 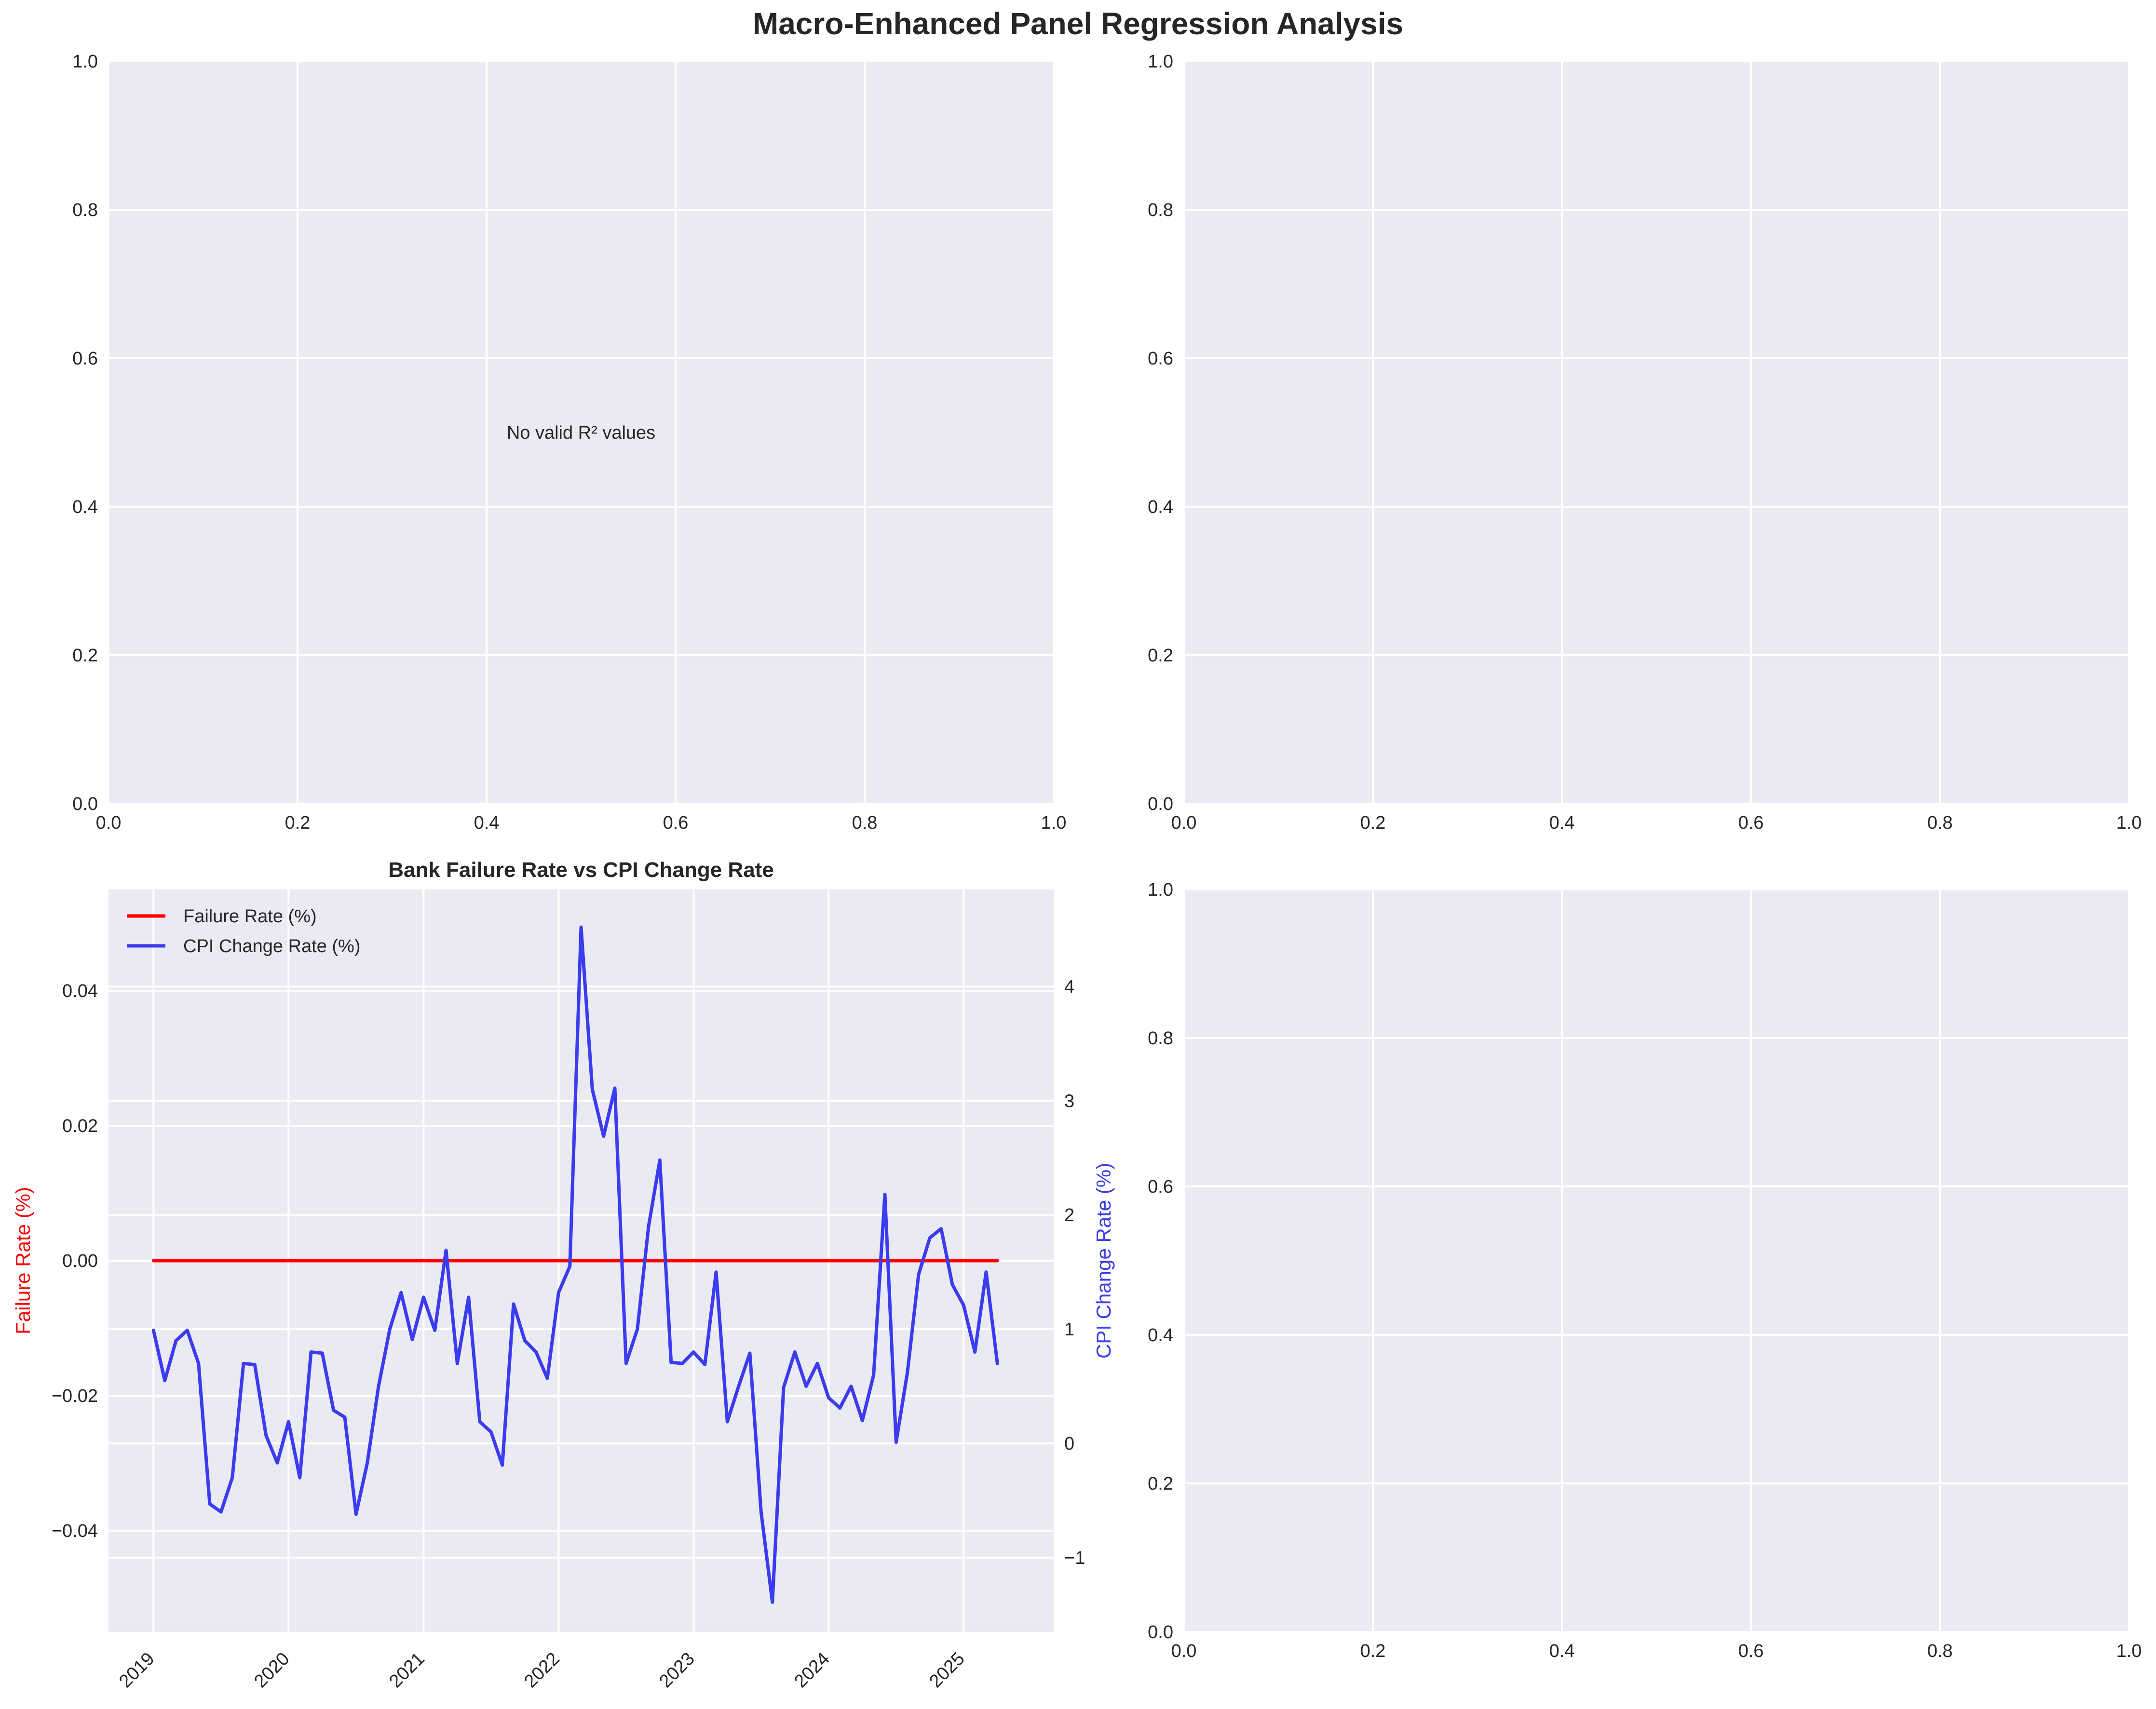 I want to click on line-chart-y-right-label: CPI Change Rate (%), so click(x=1103, y=1261).